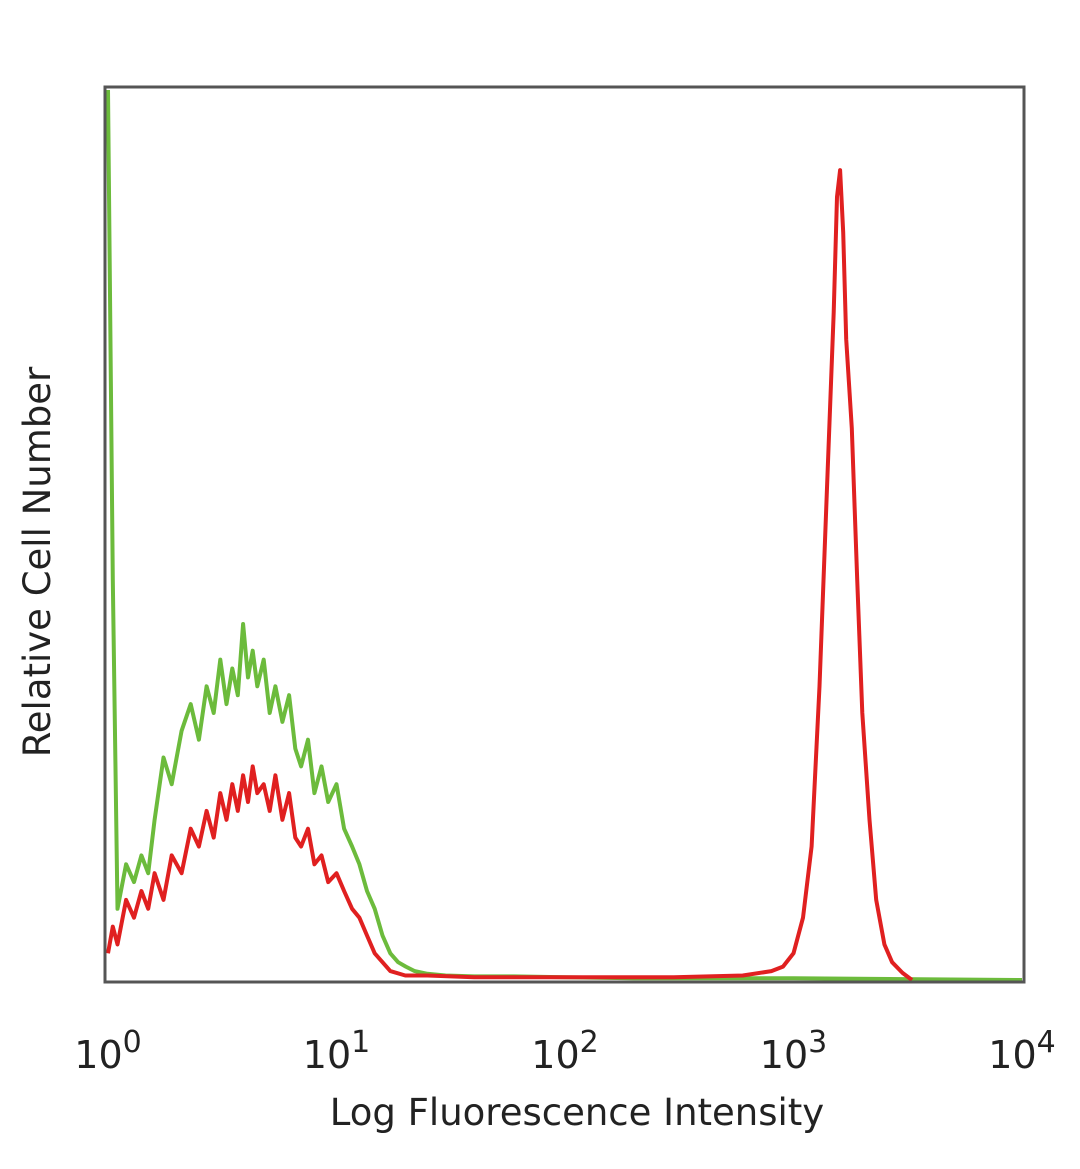  Describe the element at coordinates (336, 1051) in the screenshot. I see `x-tick-label: 10¹` at that location.